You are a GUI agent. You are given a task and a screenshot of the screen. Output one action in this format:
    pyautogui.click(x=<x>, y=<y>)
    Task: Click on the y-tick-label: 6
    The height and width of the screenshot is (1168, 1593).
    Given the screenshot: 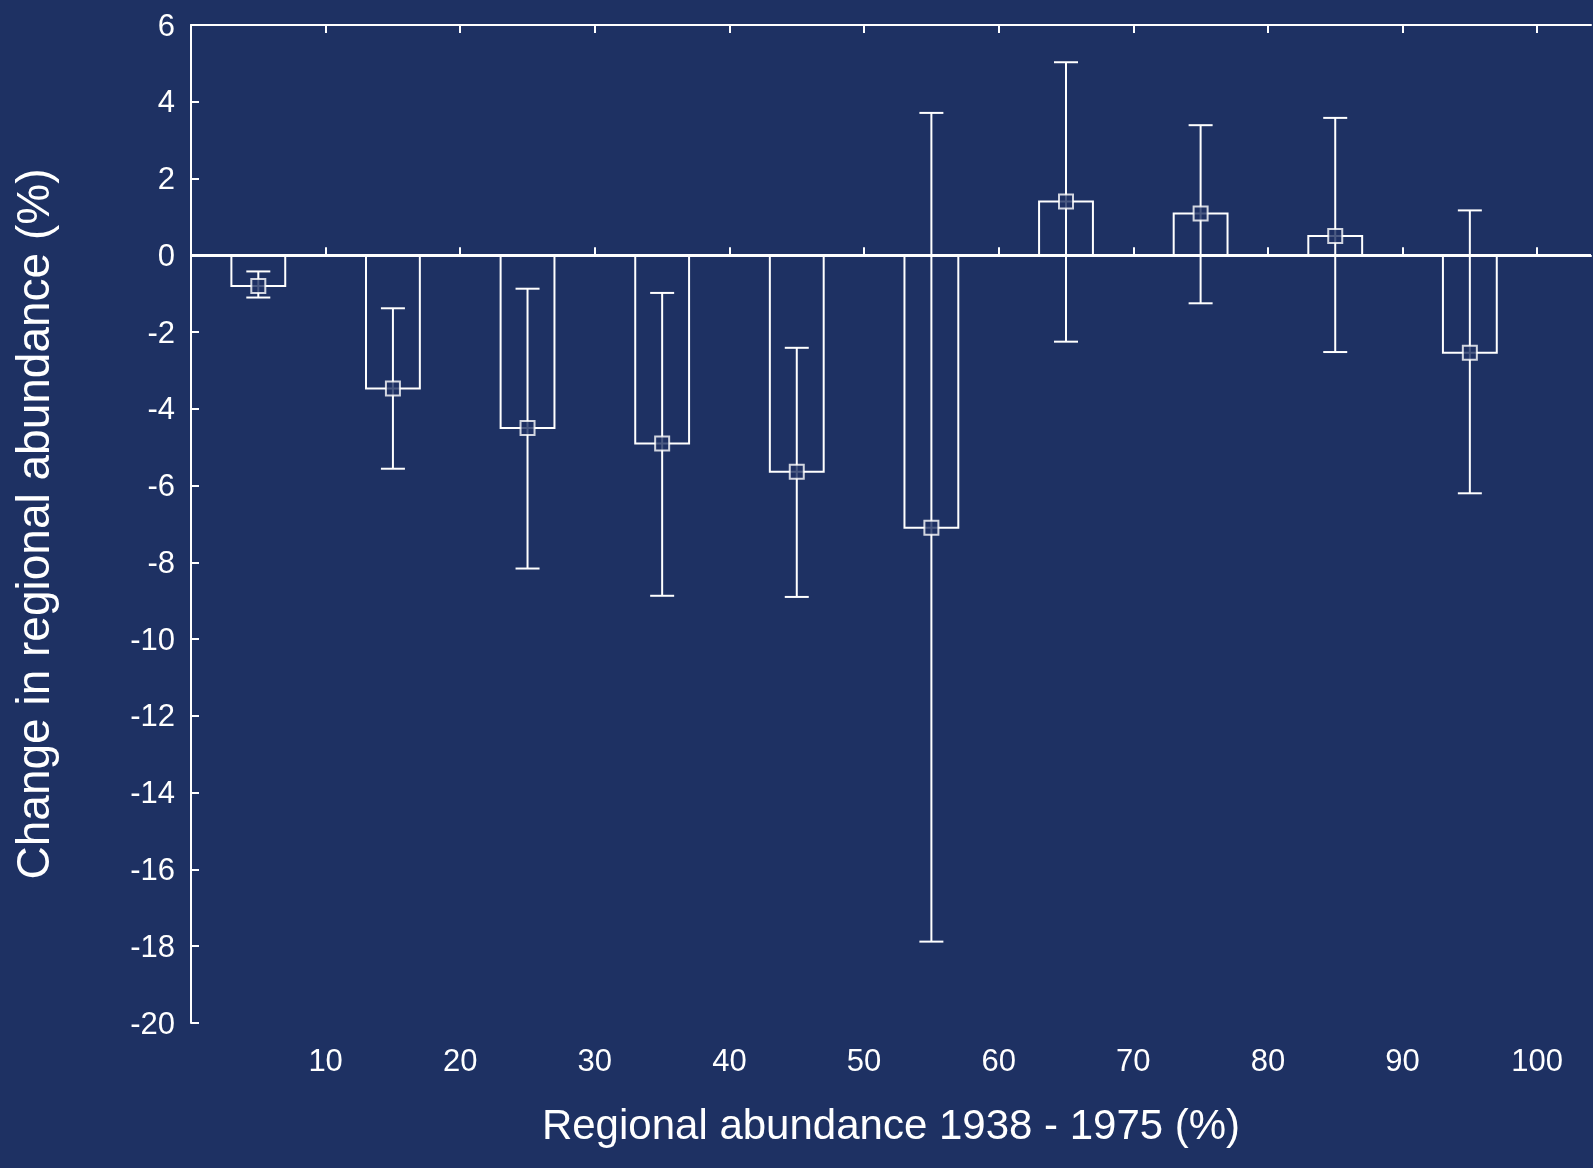 What is the action you would take?
    pyautogui.click(x=166, y=25)
    